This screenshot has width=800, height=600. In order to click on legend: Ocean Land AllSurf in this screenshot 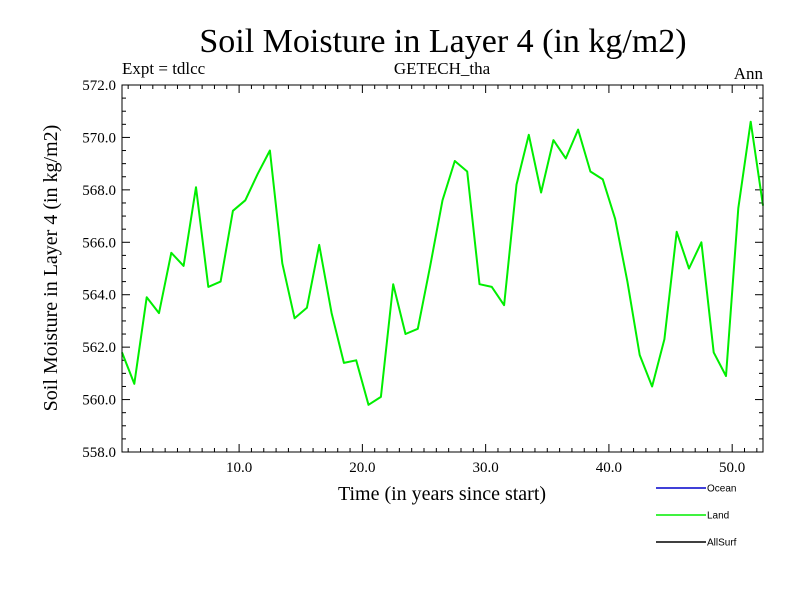, I will do `click(696, 516)`.